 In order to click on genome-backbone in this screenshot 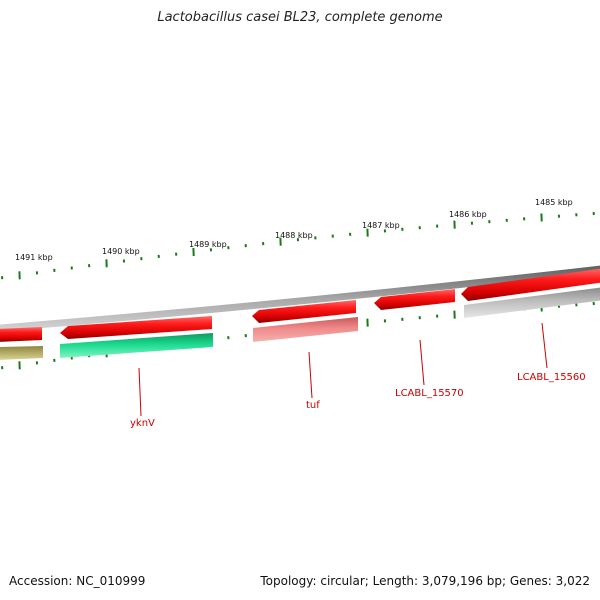, I will do `click(300, 298)`.